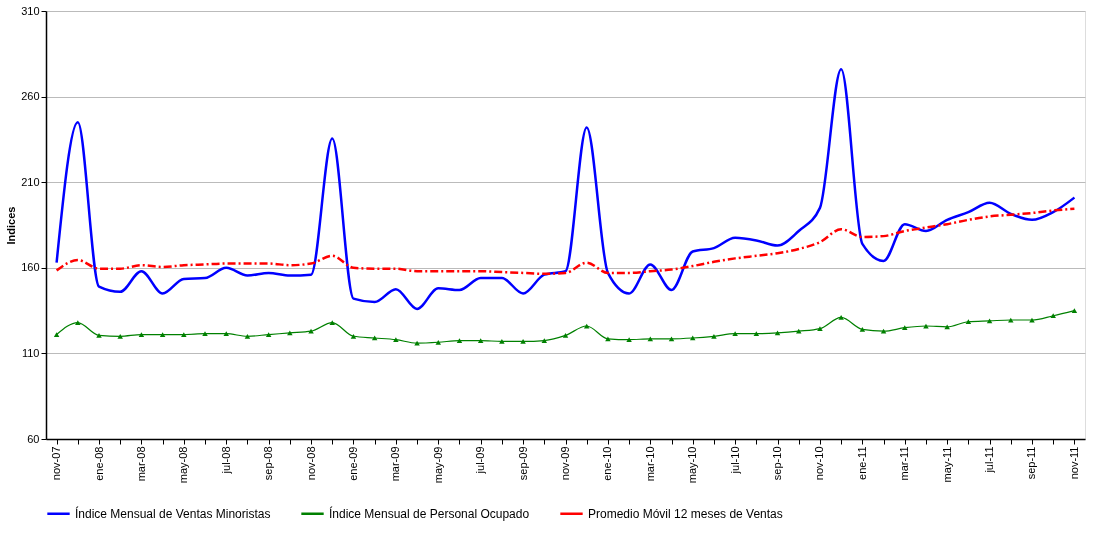 This screenshot has height=533, width=1103. Describe the element at coordinates (30, 181) in the screenshot. I see `y-tick-label: 210` at that location.